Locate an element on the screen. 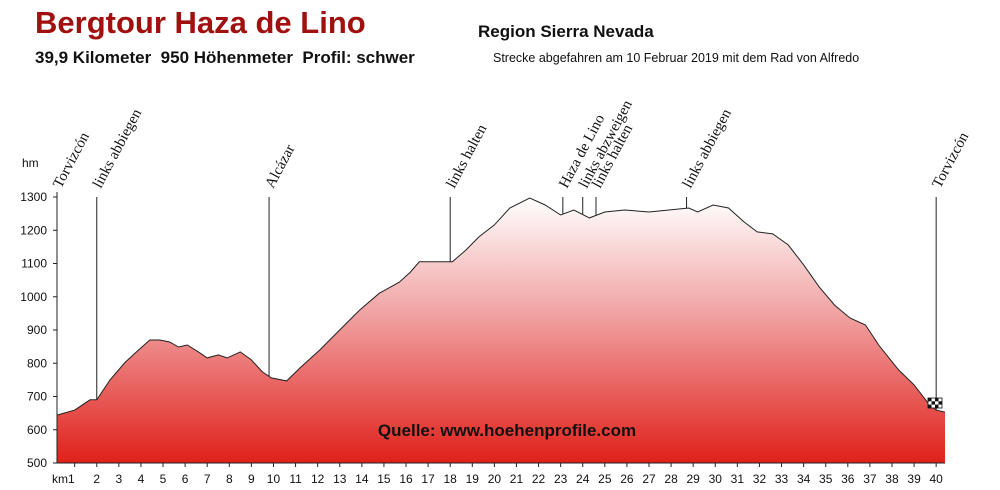 This screenshot has width=1000, height=490. y-tick-label: 700 is located at coordinates (37, 397).